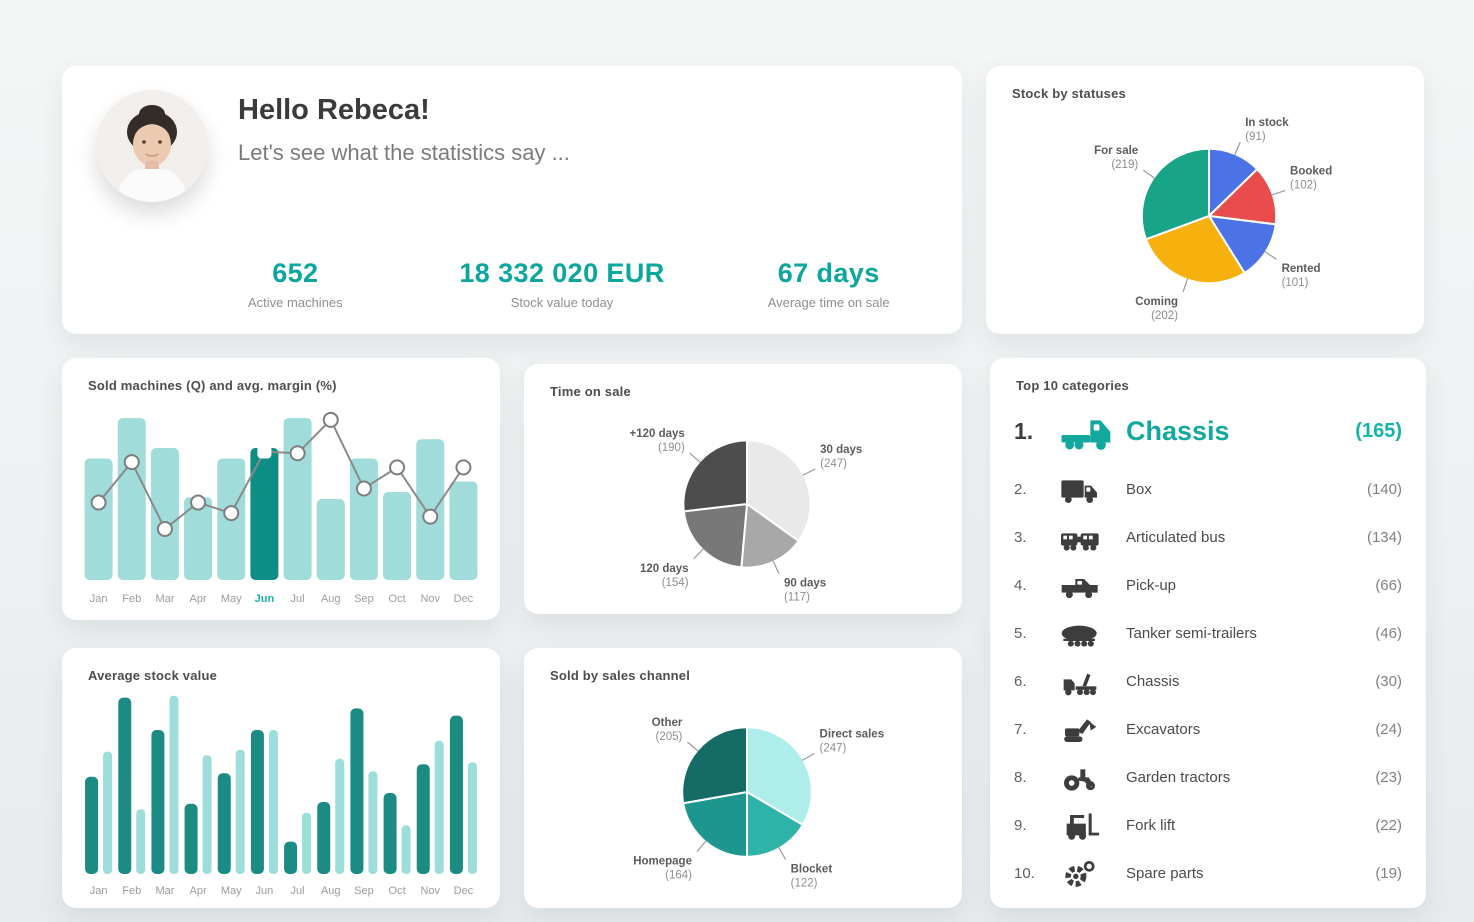  What do you see at coordinates (1208, 777) in the screenshot?
I see `category-row: 8. Garden tractors (23)` at bounding box center [1208, 777].